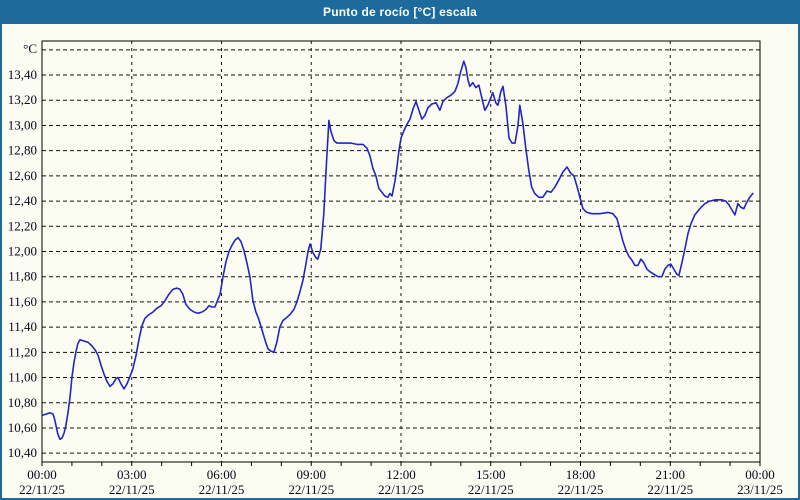 The height and width of the screenshot is (500, 800). What do you see at coordinates (401, 474) in the screenshot?
I see `x-tick-time-label: 12:00` at bounding box center [401, 474].